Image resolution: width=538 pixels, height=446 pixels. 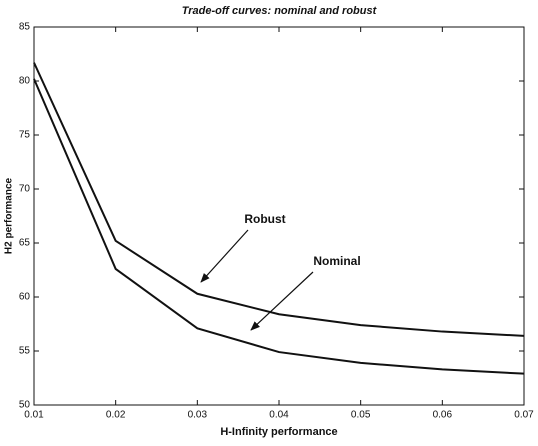 What do you see at coordinates (25, 81) in the screenshot?
I see `y-tick-label: 80` at bounding box center [25, 81].